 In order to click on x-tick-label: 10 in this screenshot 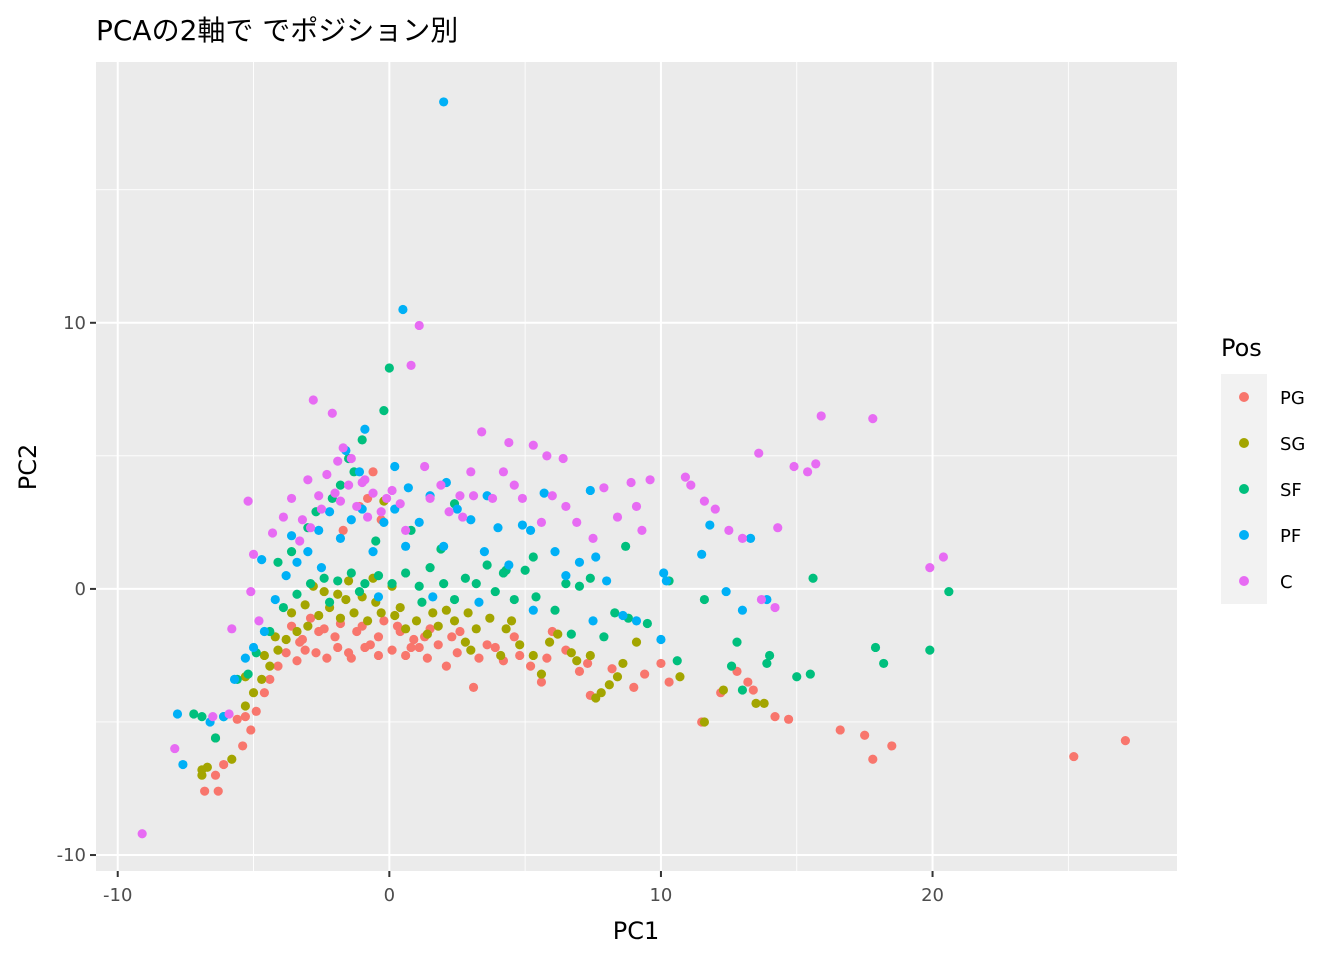, I will do `click(660, 895)`.